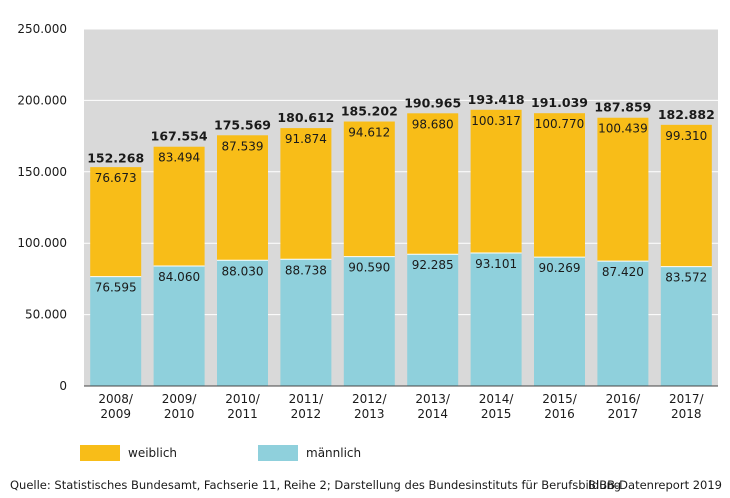 This screenshot has height=498, width=730. I want to click on x-tick-label: 2017, so click(623, 414).